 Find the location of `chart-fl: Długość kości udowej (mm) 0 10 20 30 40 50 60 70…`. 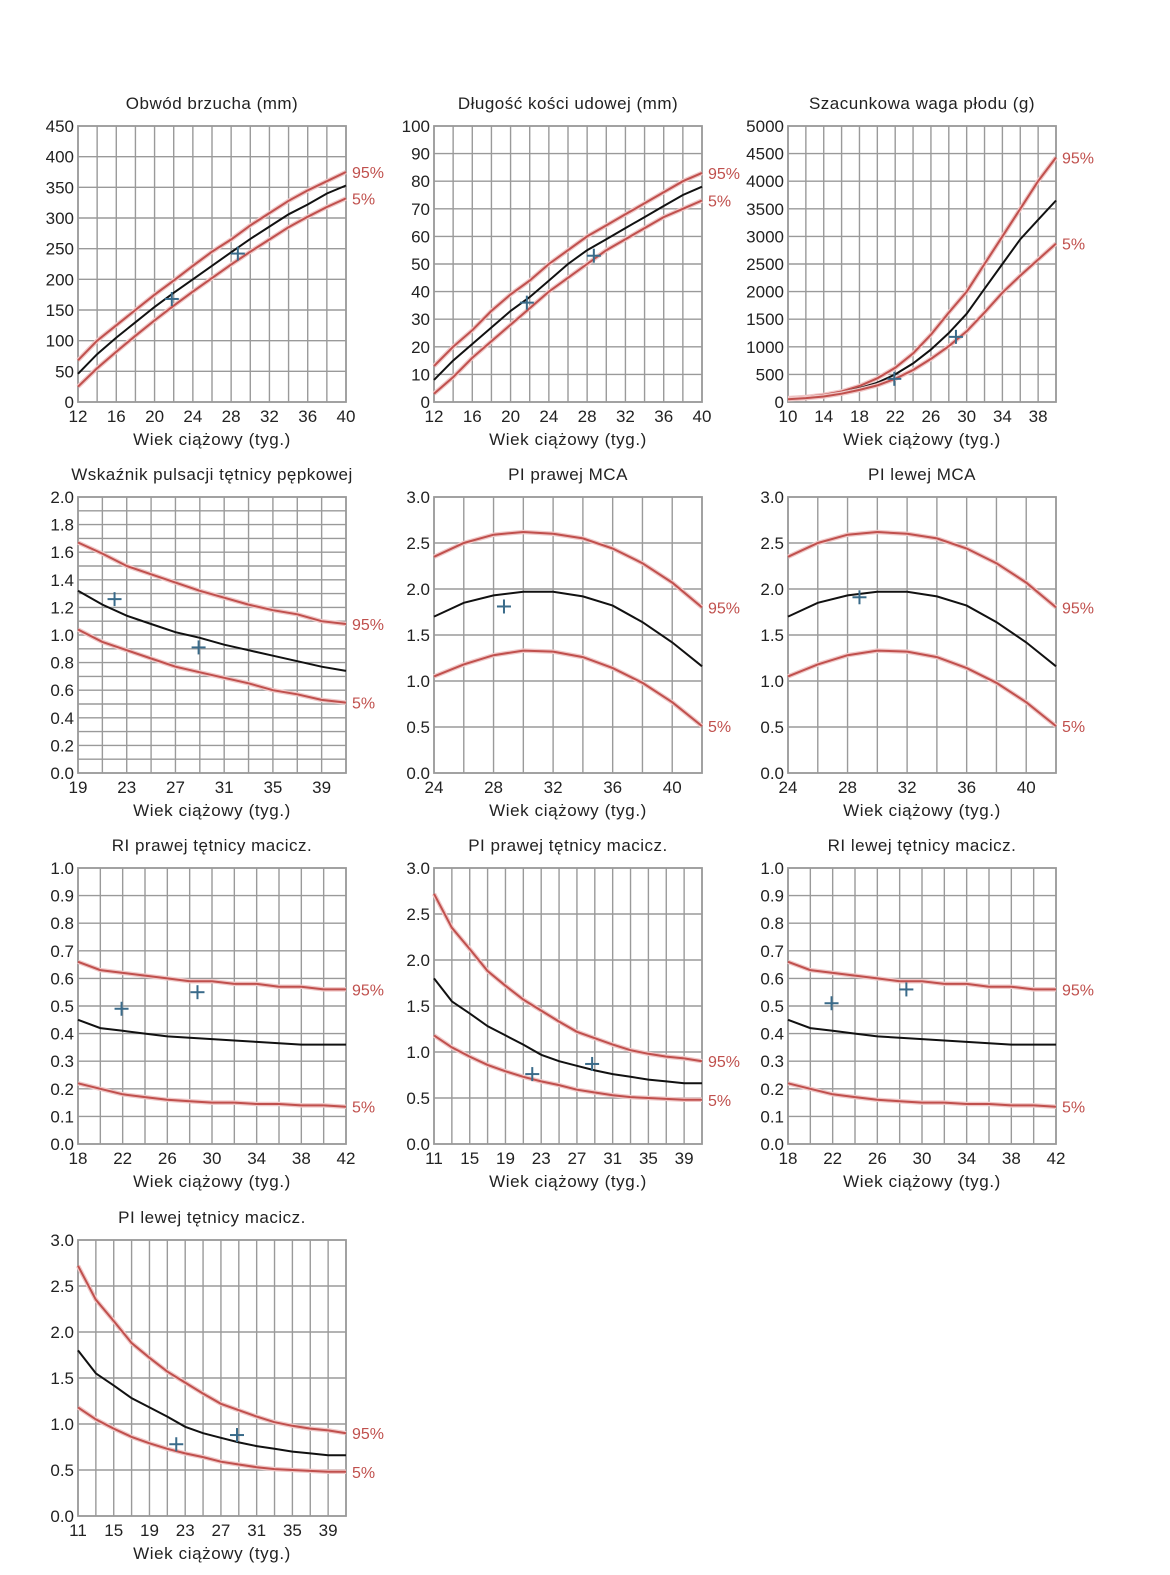

chart-fl: Długość kości udowej (mm) 0 10 20 30 40 50 60 70… is located at coordinates (571, 271).